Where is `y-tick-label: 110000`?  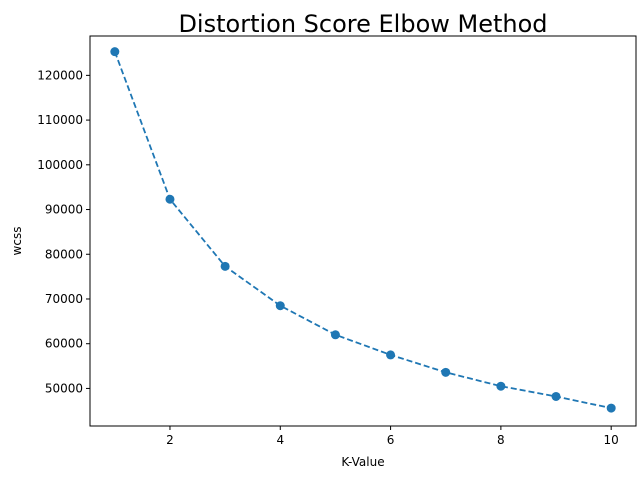 y-tick-label: 110000 is located at coordinates (60, 120).